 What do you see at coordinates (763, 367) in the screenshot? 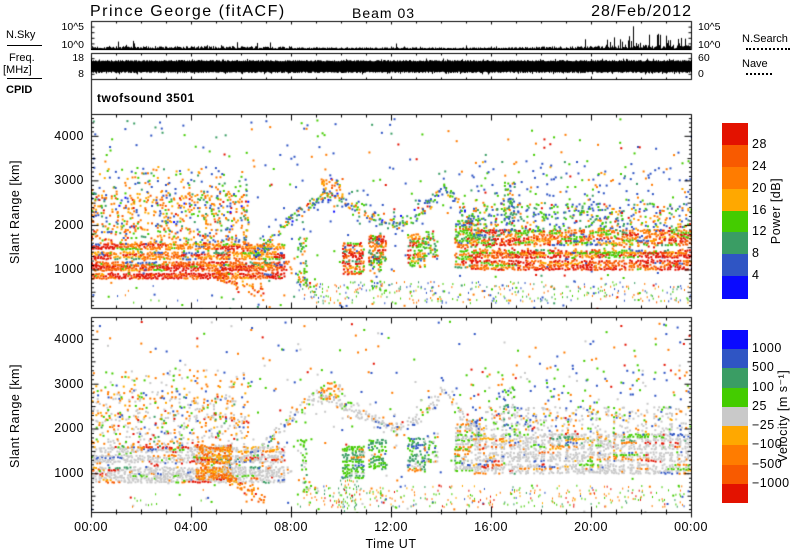
I see `colorbar-label: 500` at bounding box center [763, 367].